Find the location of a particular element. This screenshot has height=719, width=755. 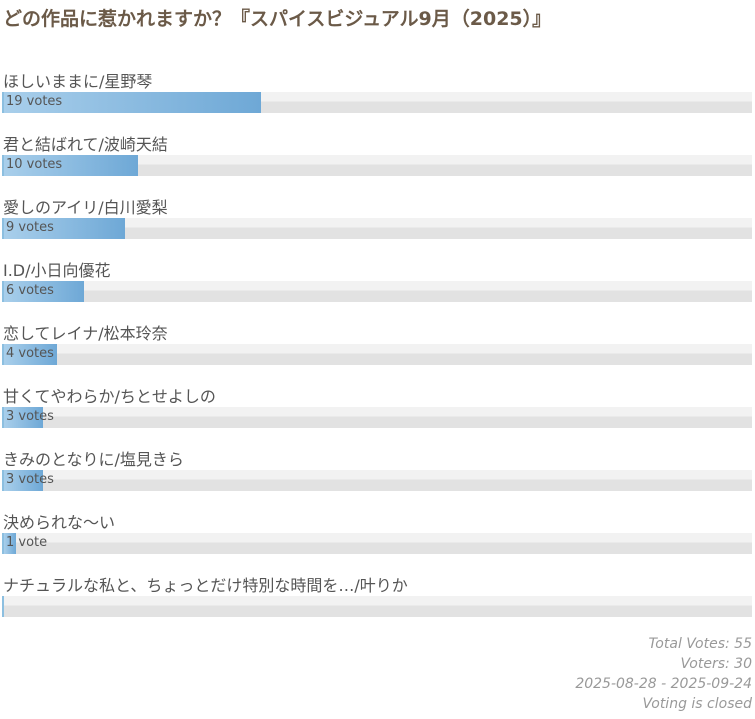

vote-track: 6 votes is located at coordinates (377, 291).